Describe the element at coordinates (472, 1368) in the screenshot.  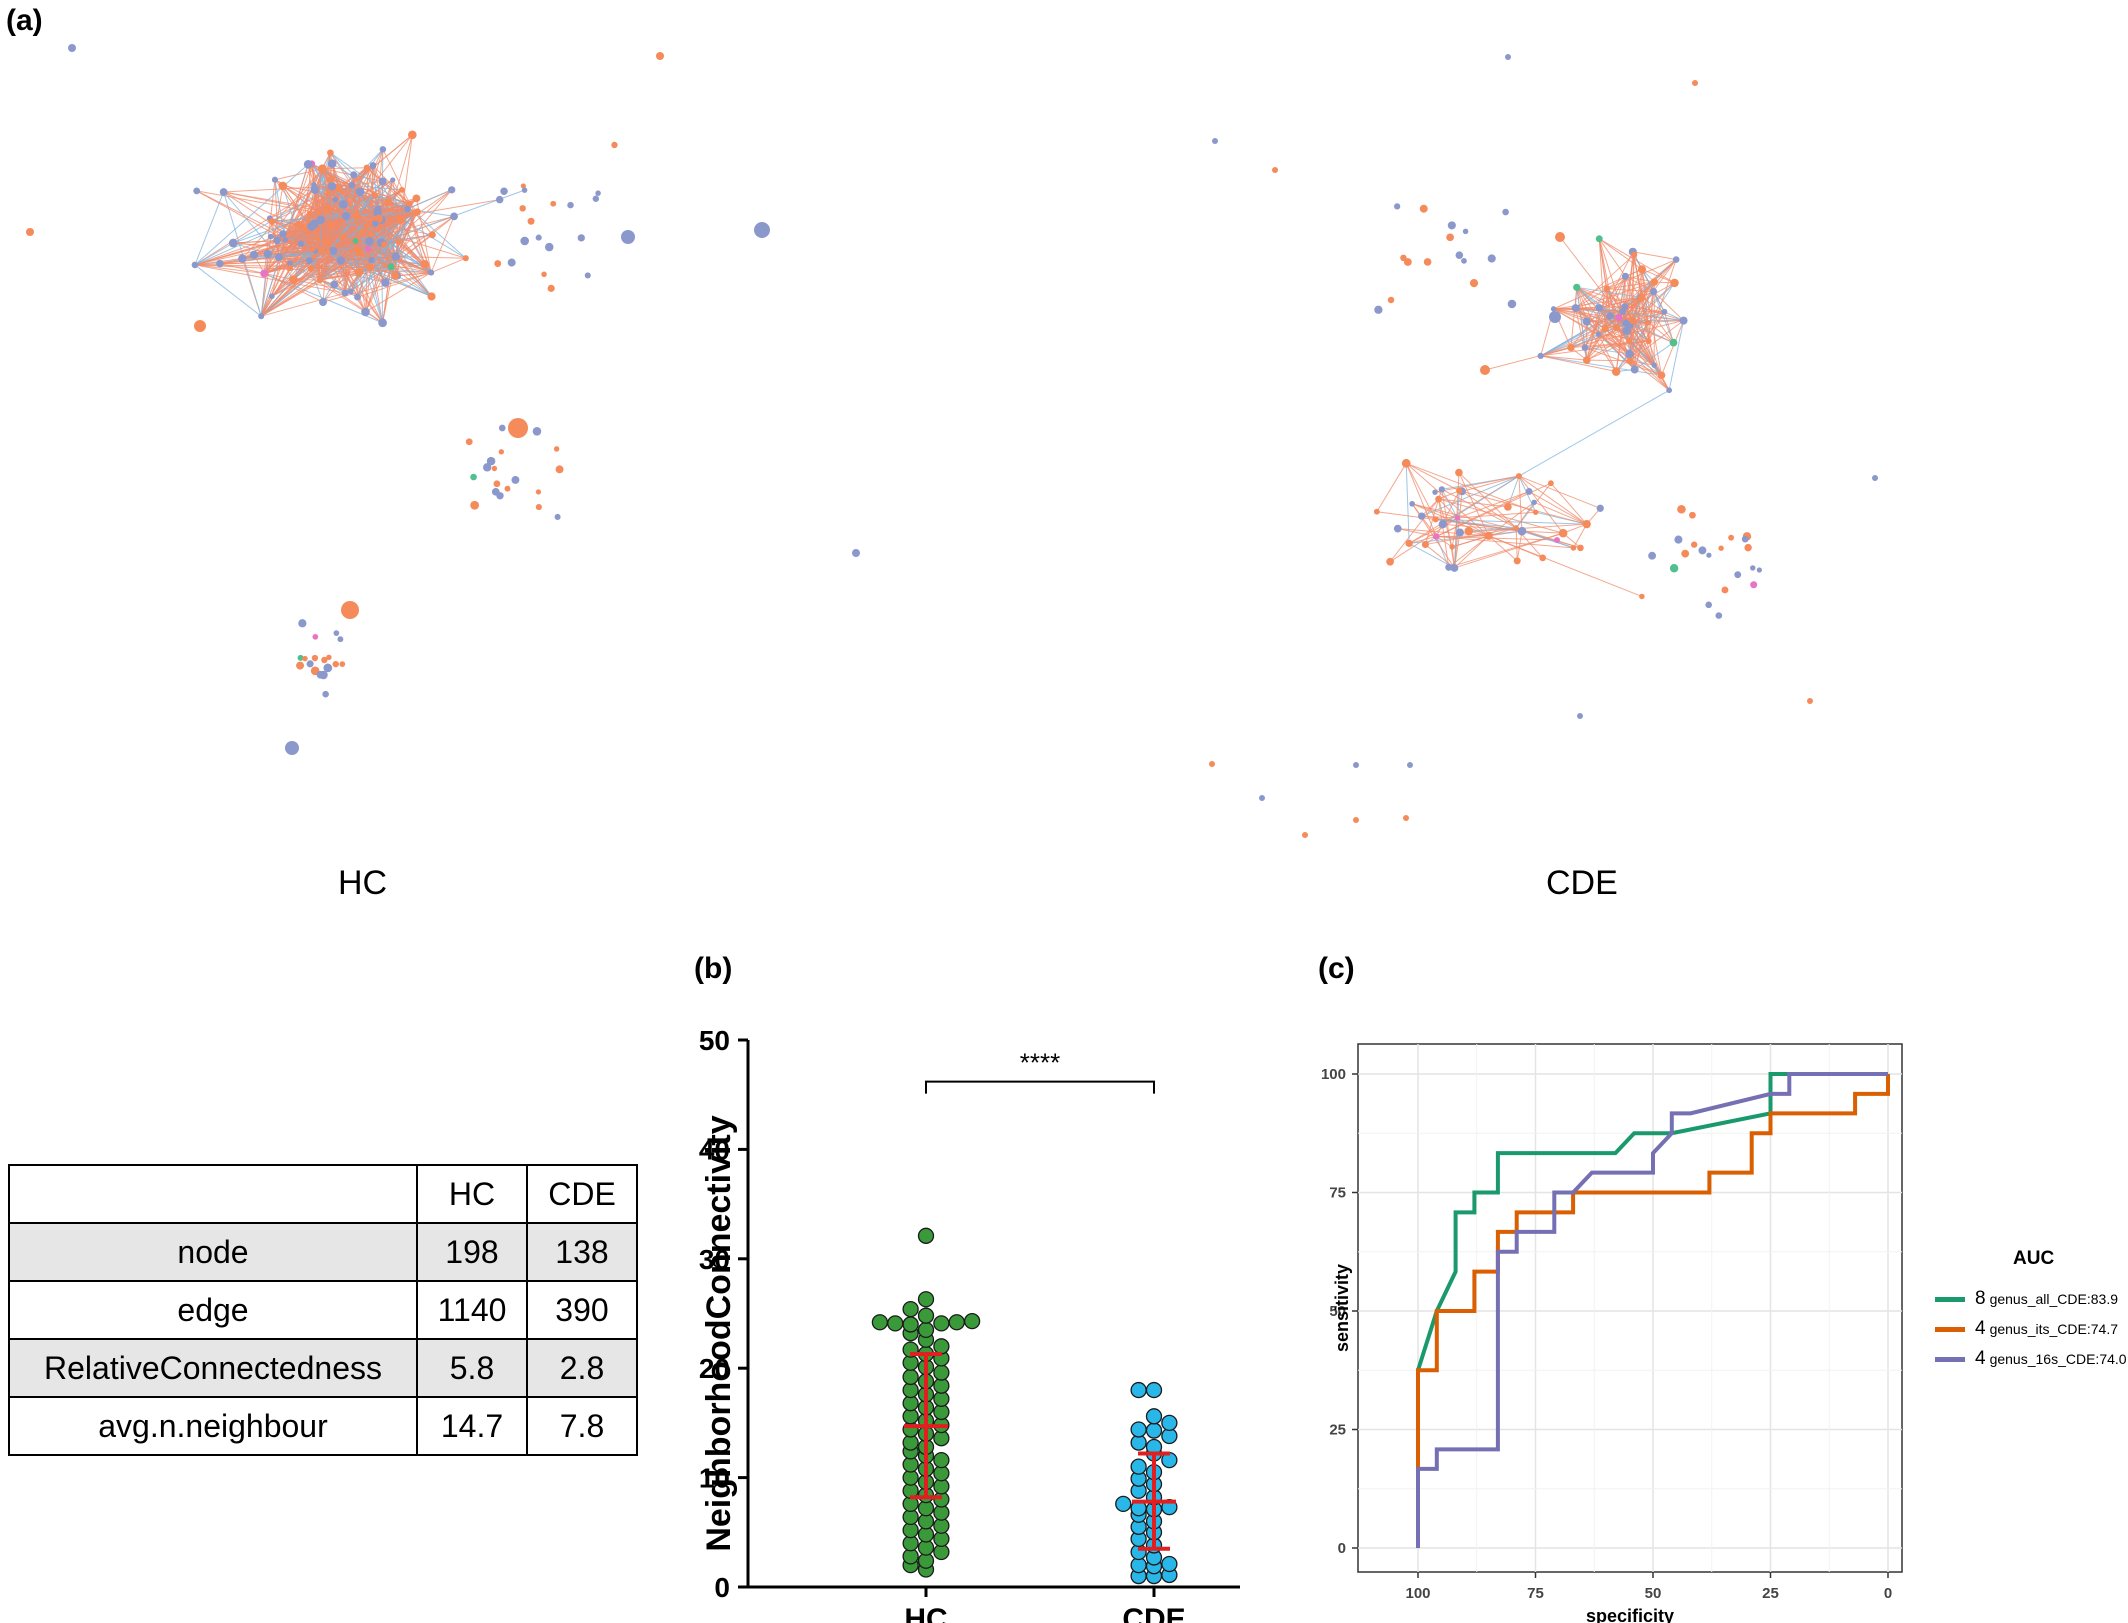
I see `table-cell: 5.8` at that location.